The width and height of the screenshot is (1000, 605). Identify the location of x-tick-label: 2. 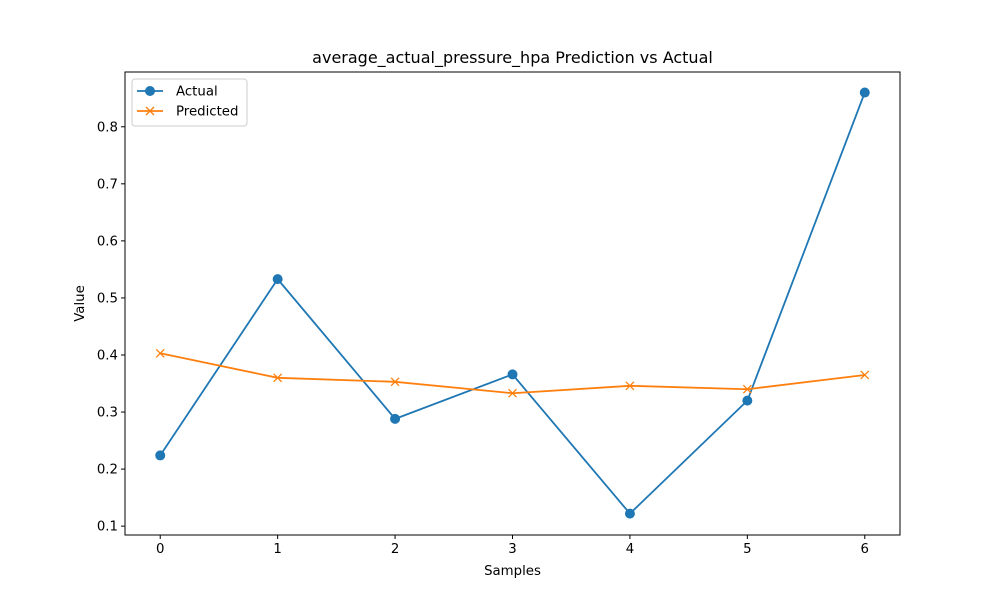
(395, 549).